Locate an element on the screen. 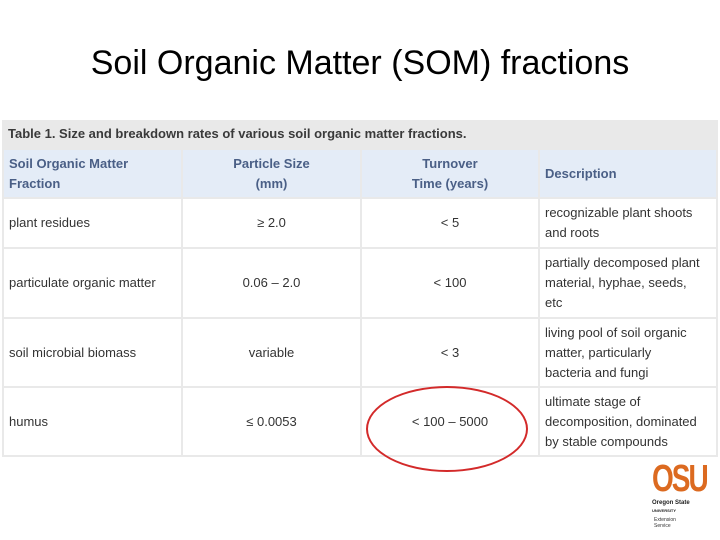  cell-turnover: < 100 is located at coordinates (450, 283).